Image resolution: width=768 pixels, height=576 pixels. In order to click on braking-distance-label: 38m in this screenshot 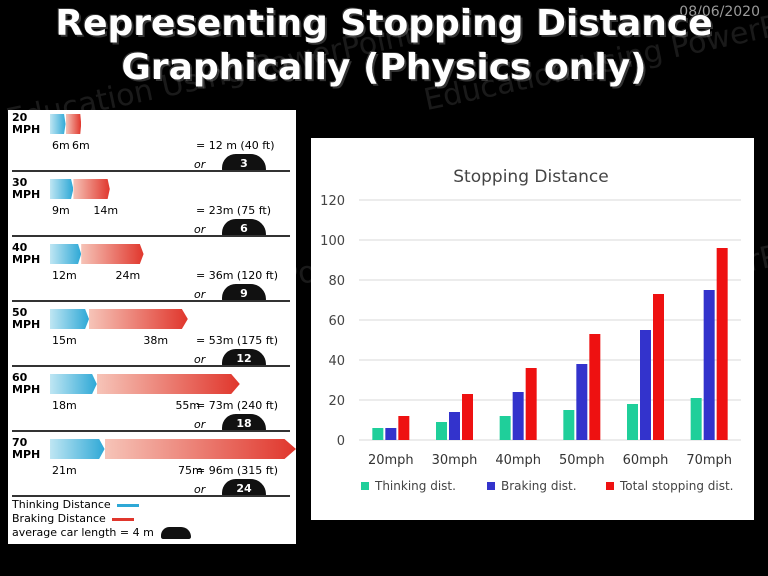, I will do `click(156, 340)`.